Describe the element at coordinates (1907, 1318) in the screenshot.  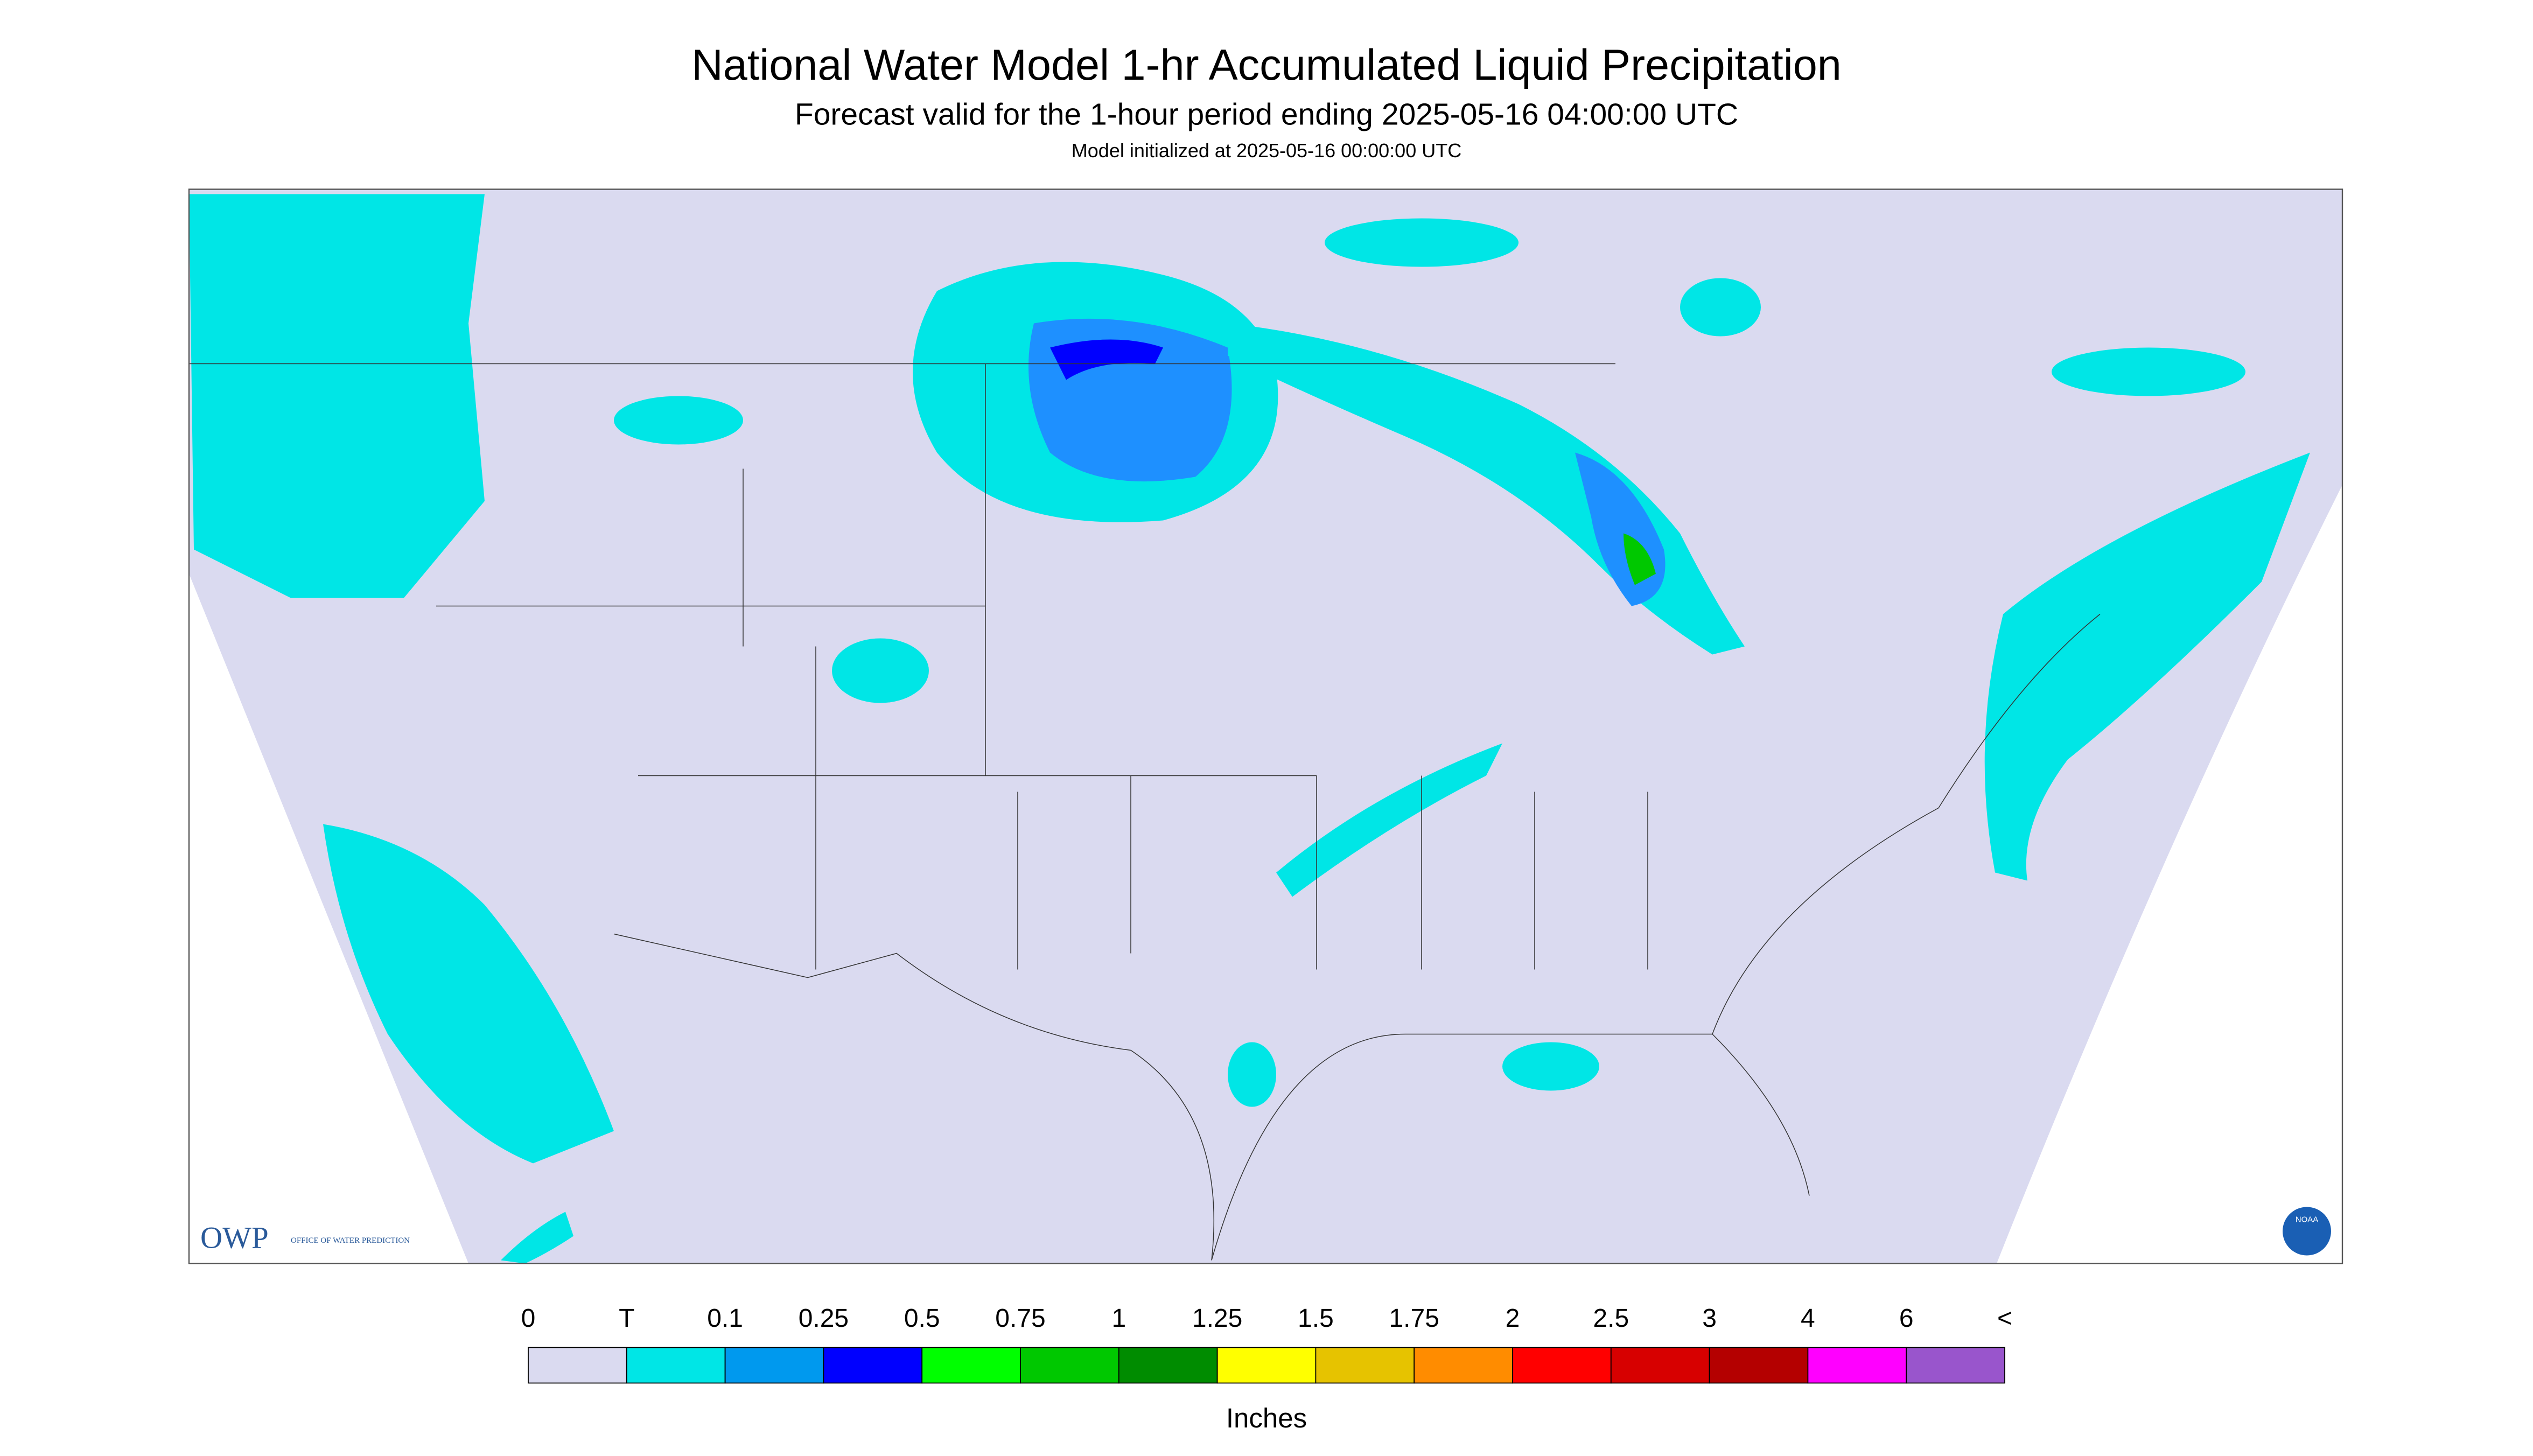
I see `colorbar-label: 6` at that location.